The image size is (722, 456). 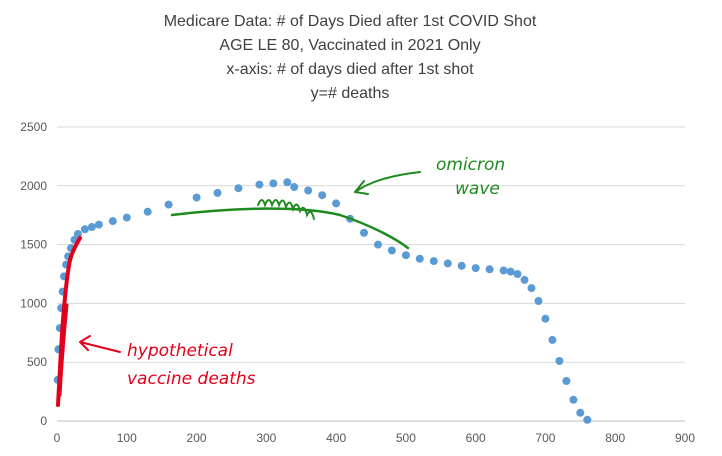 What do you see at coordinates (37, 362) in the screenshot?
I see `y-tick-label: 500` at bounding box center [37, 362].